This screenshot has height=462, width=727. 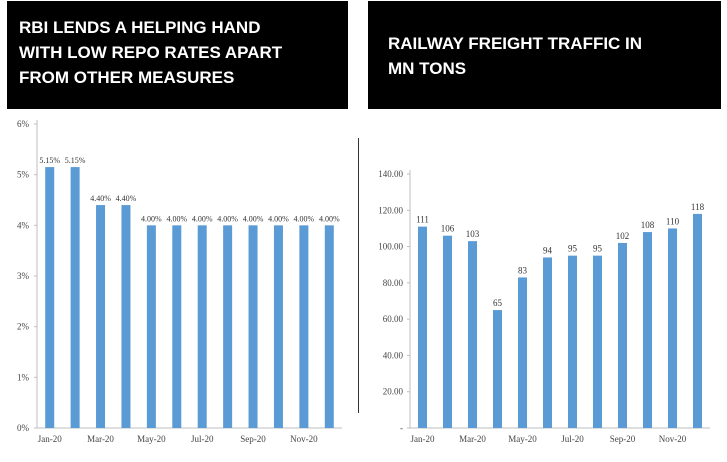 I want to click on y-tick-label: 60.00, so click(x=393, y=319).